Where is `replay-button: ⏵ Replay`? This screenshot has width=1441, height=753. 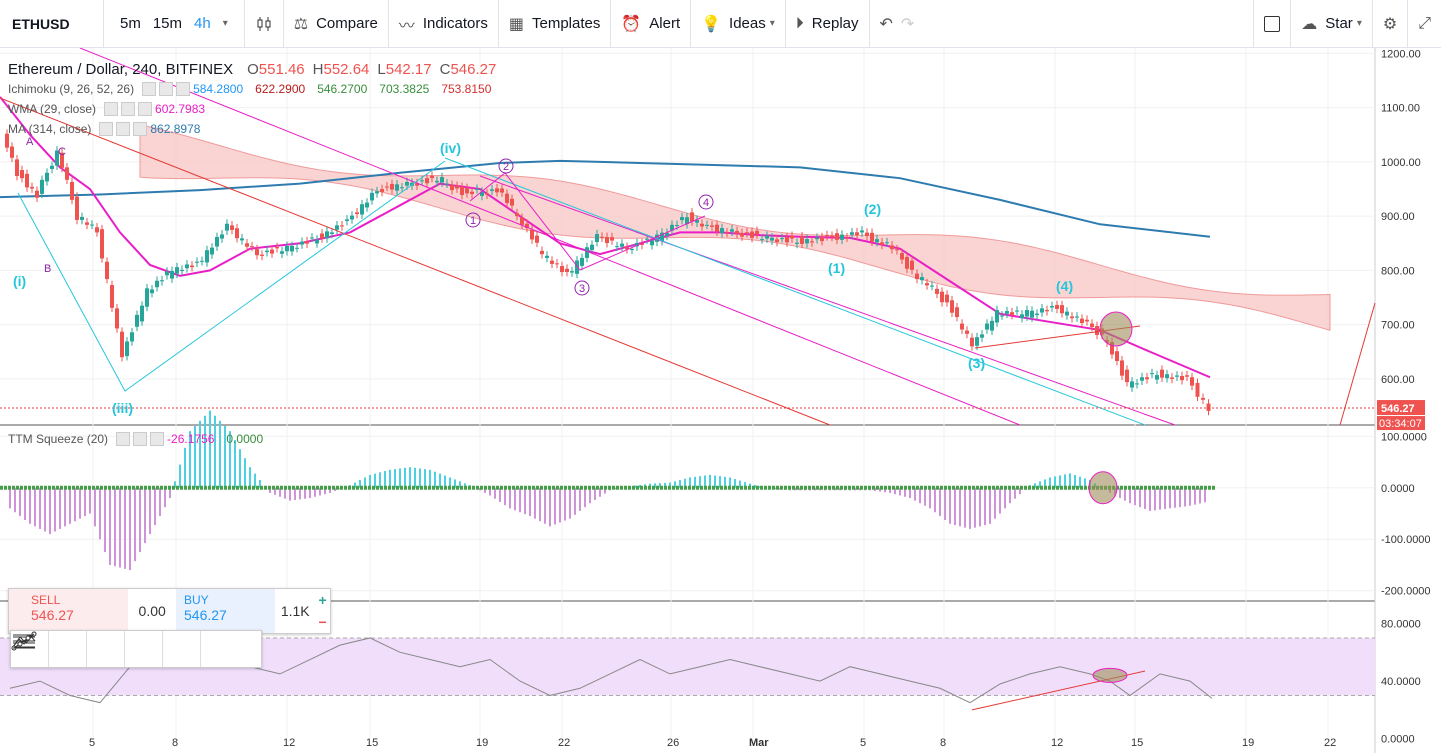
replay-button: ⏵ Replay is located at coordinates (828, 24).